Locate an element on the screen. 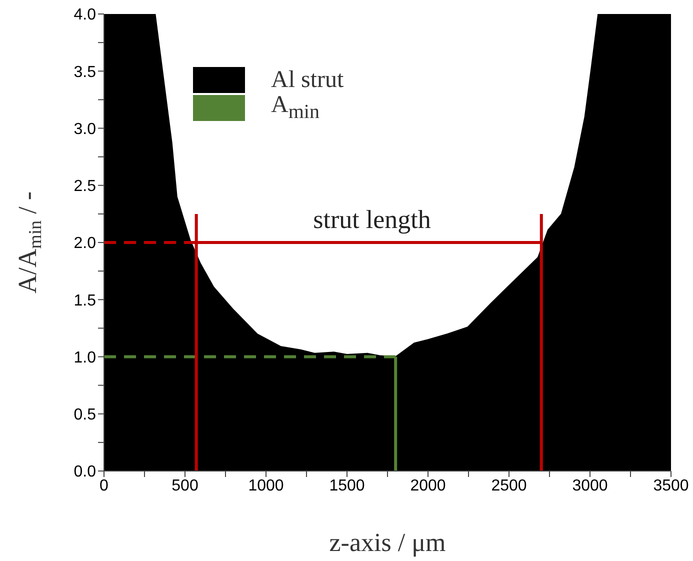 This screenshot has width=693, height=561. x-tick-label: 3000 is located at coordinates (590, 485).